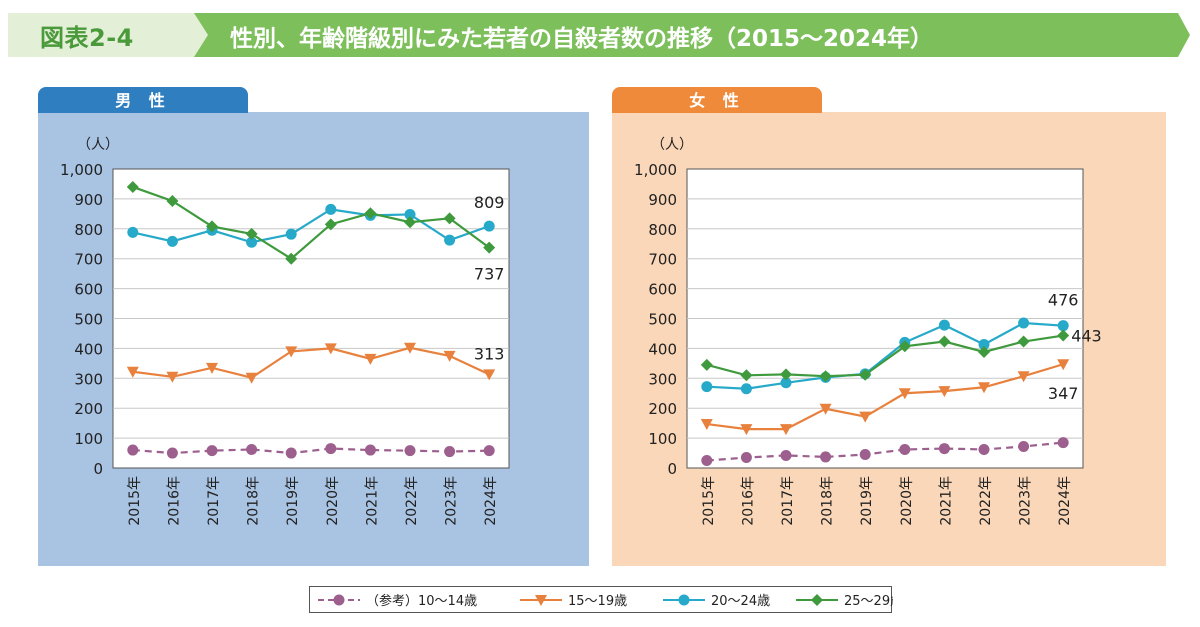  What do you see at coordinates (597, 601) in the screenshot?
I see `legend-label: 15〜19歳` at bounding box center [597, 601].